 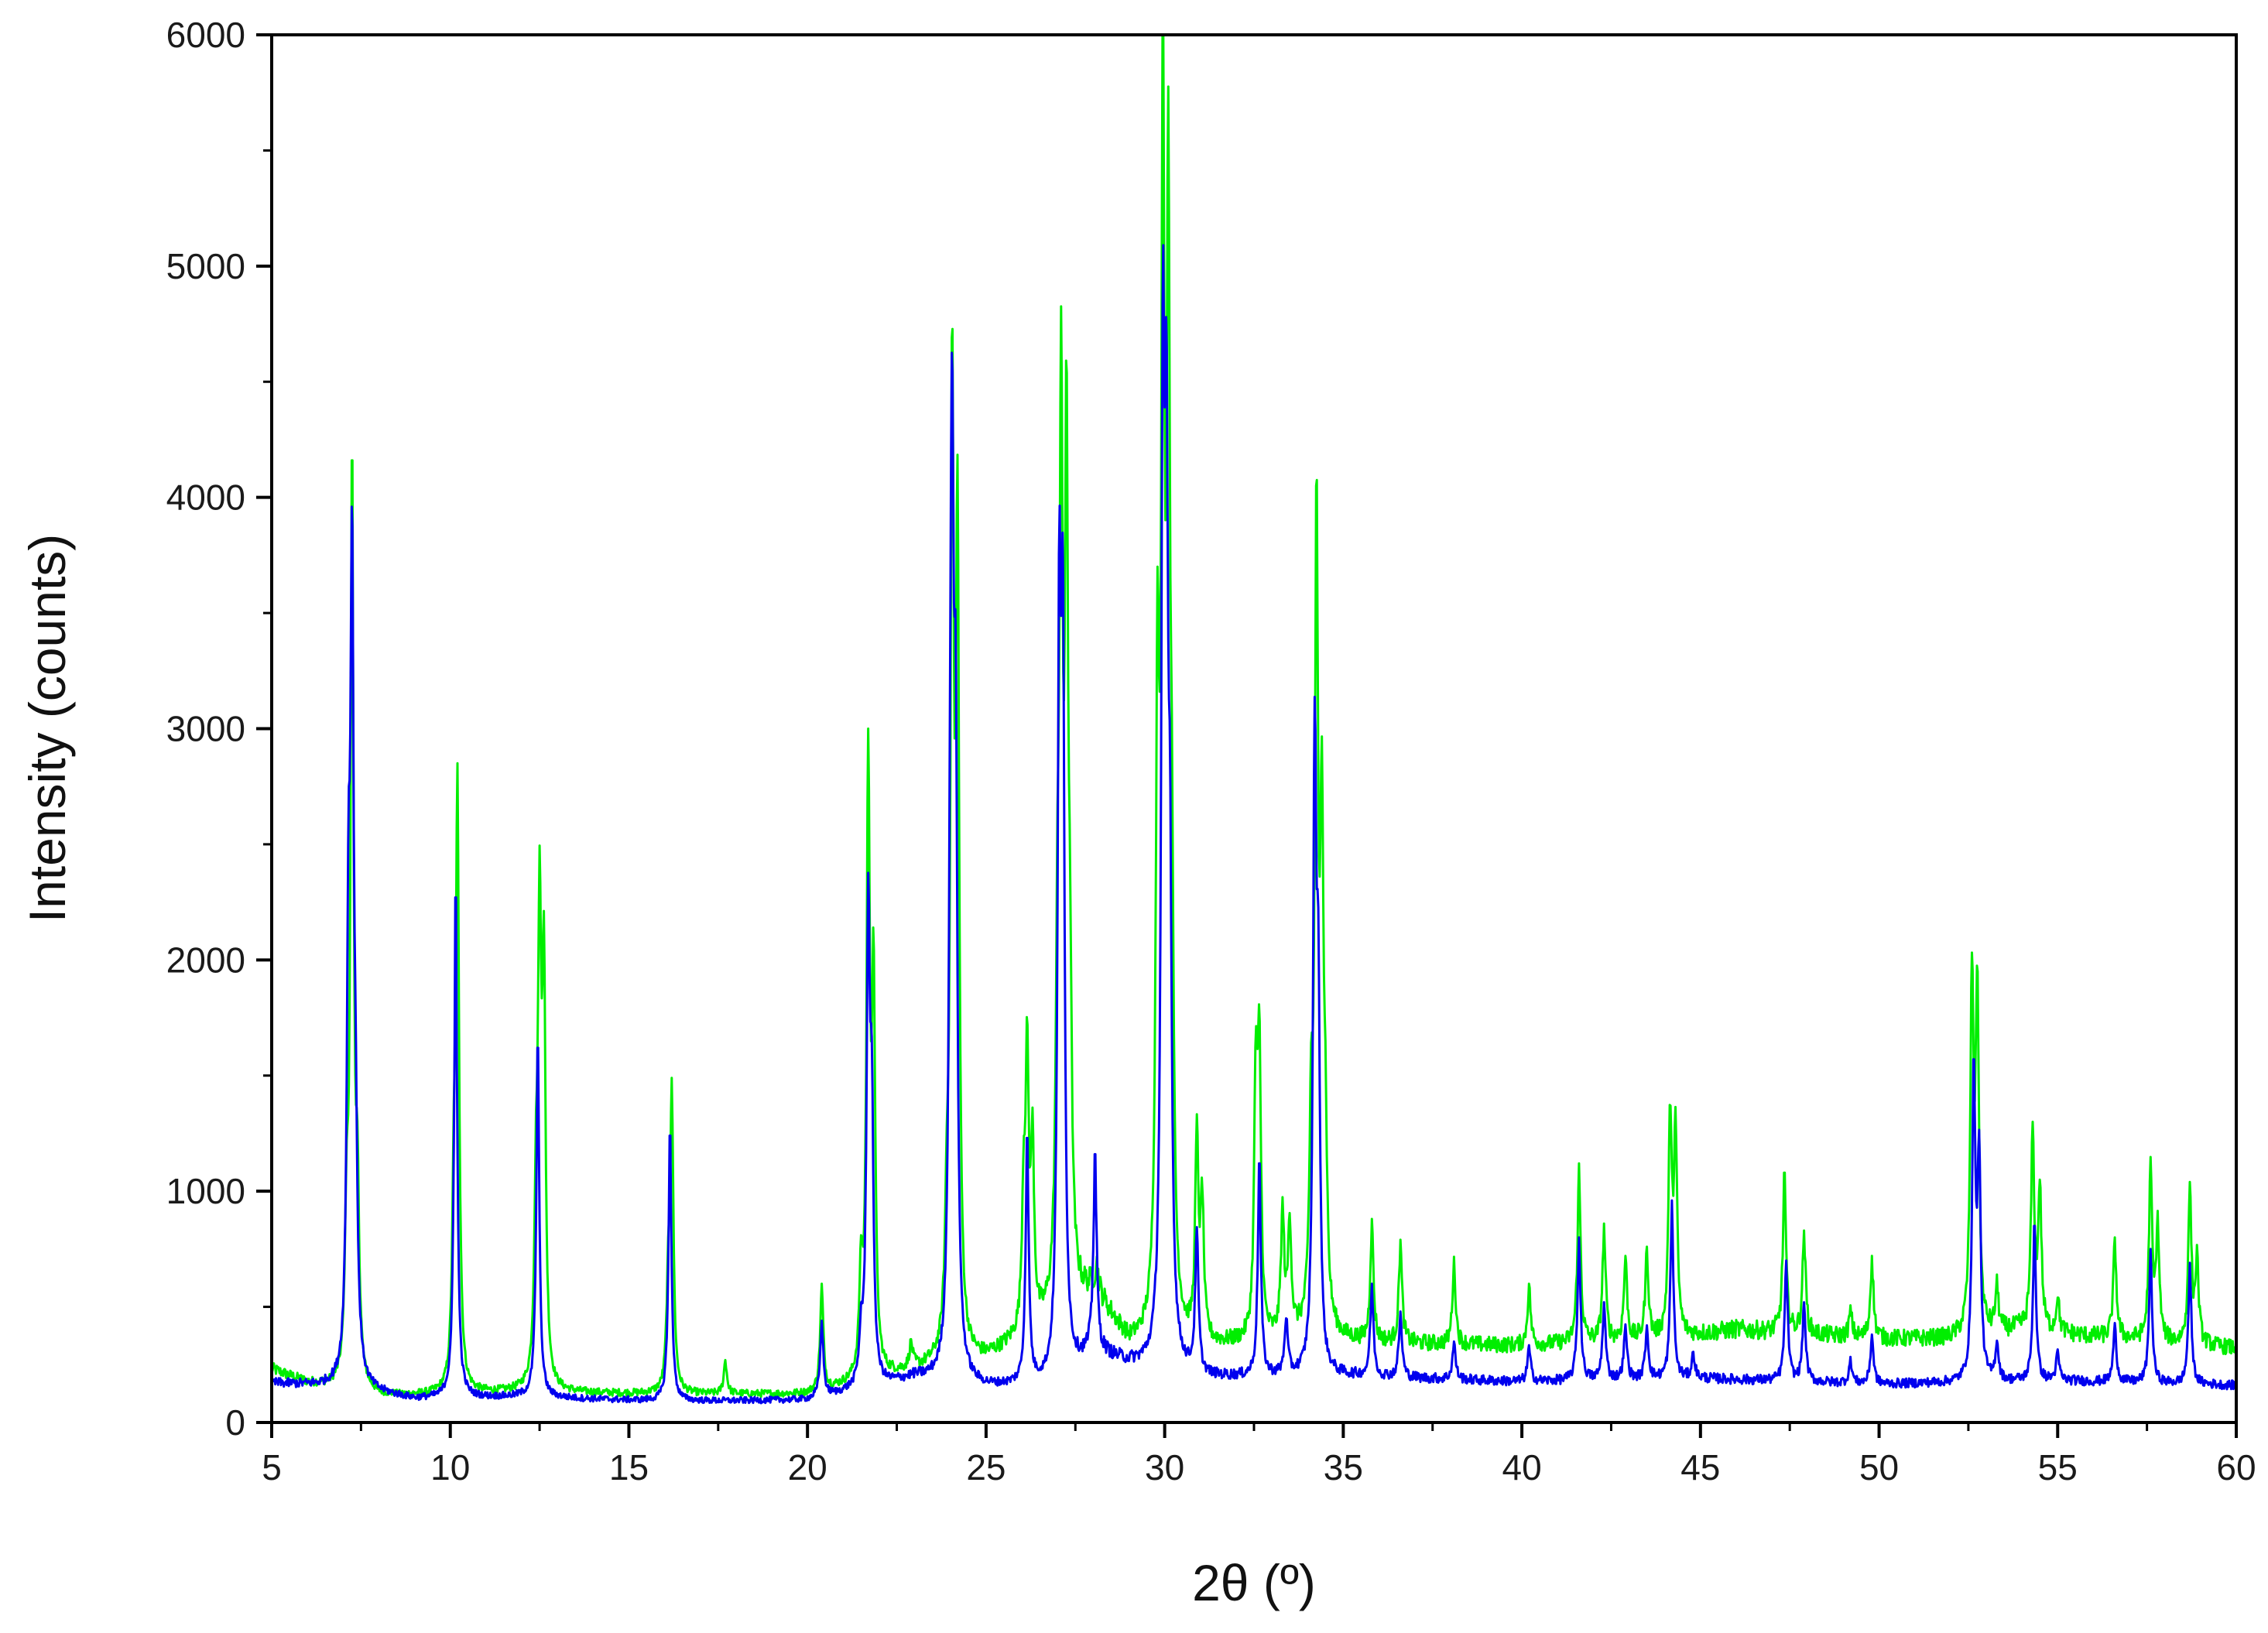 What do you see at coordinates (205, 1191) in the screenshot?
I see `y-tick-label: 1000` at bounding box center [205, 1191].